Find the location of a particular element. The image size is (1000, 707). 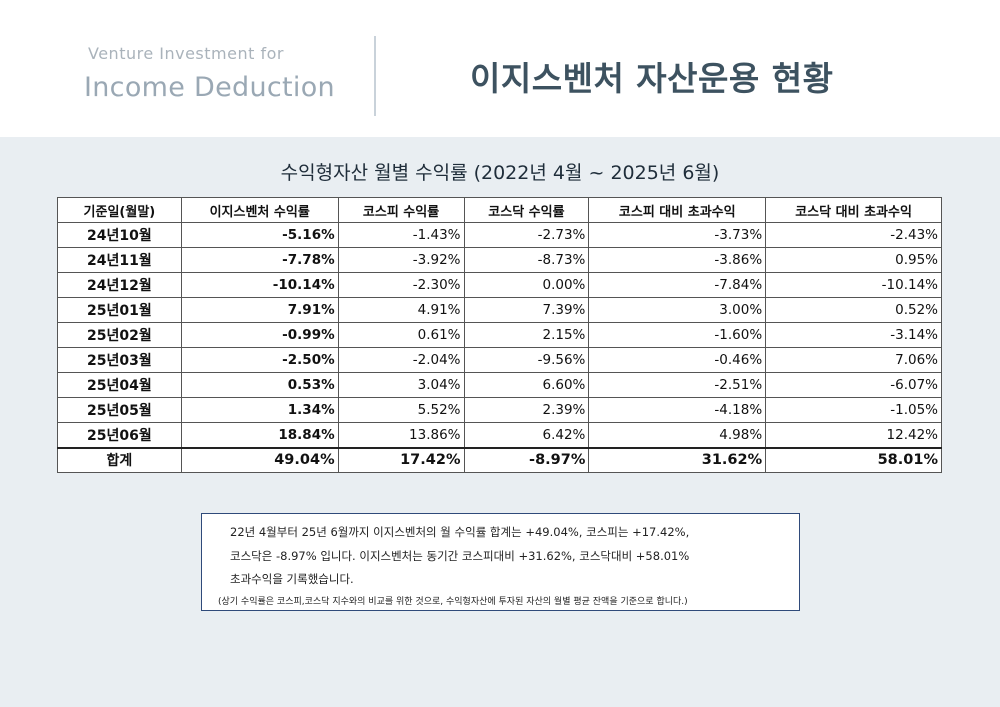

table-row: 24년11월 -7.78% -3.92% -8.73% -3.86% 0.95% is located at coordinates (499, 260).